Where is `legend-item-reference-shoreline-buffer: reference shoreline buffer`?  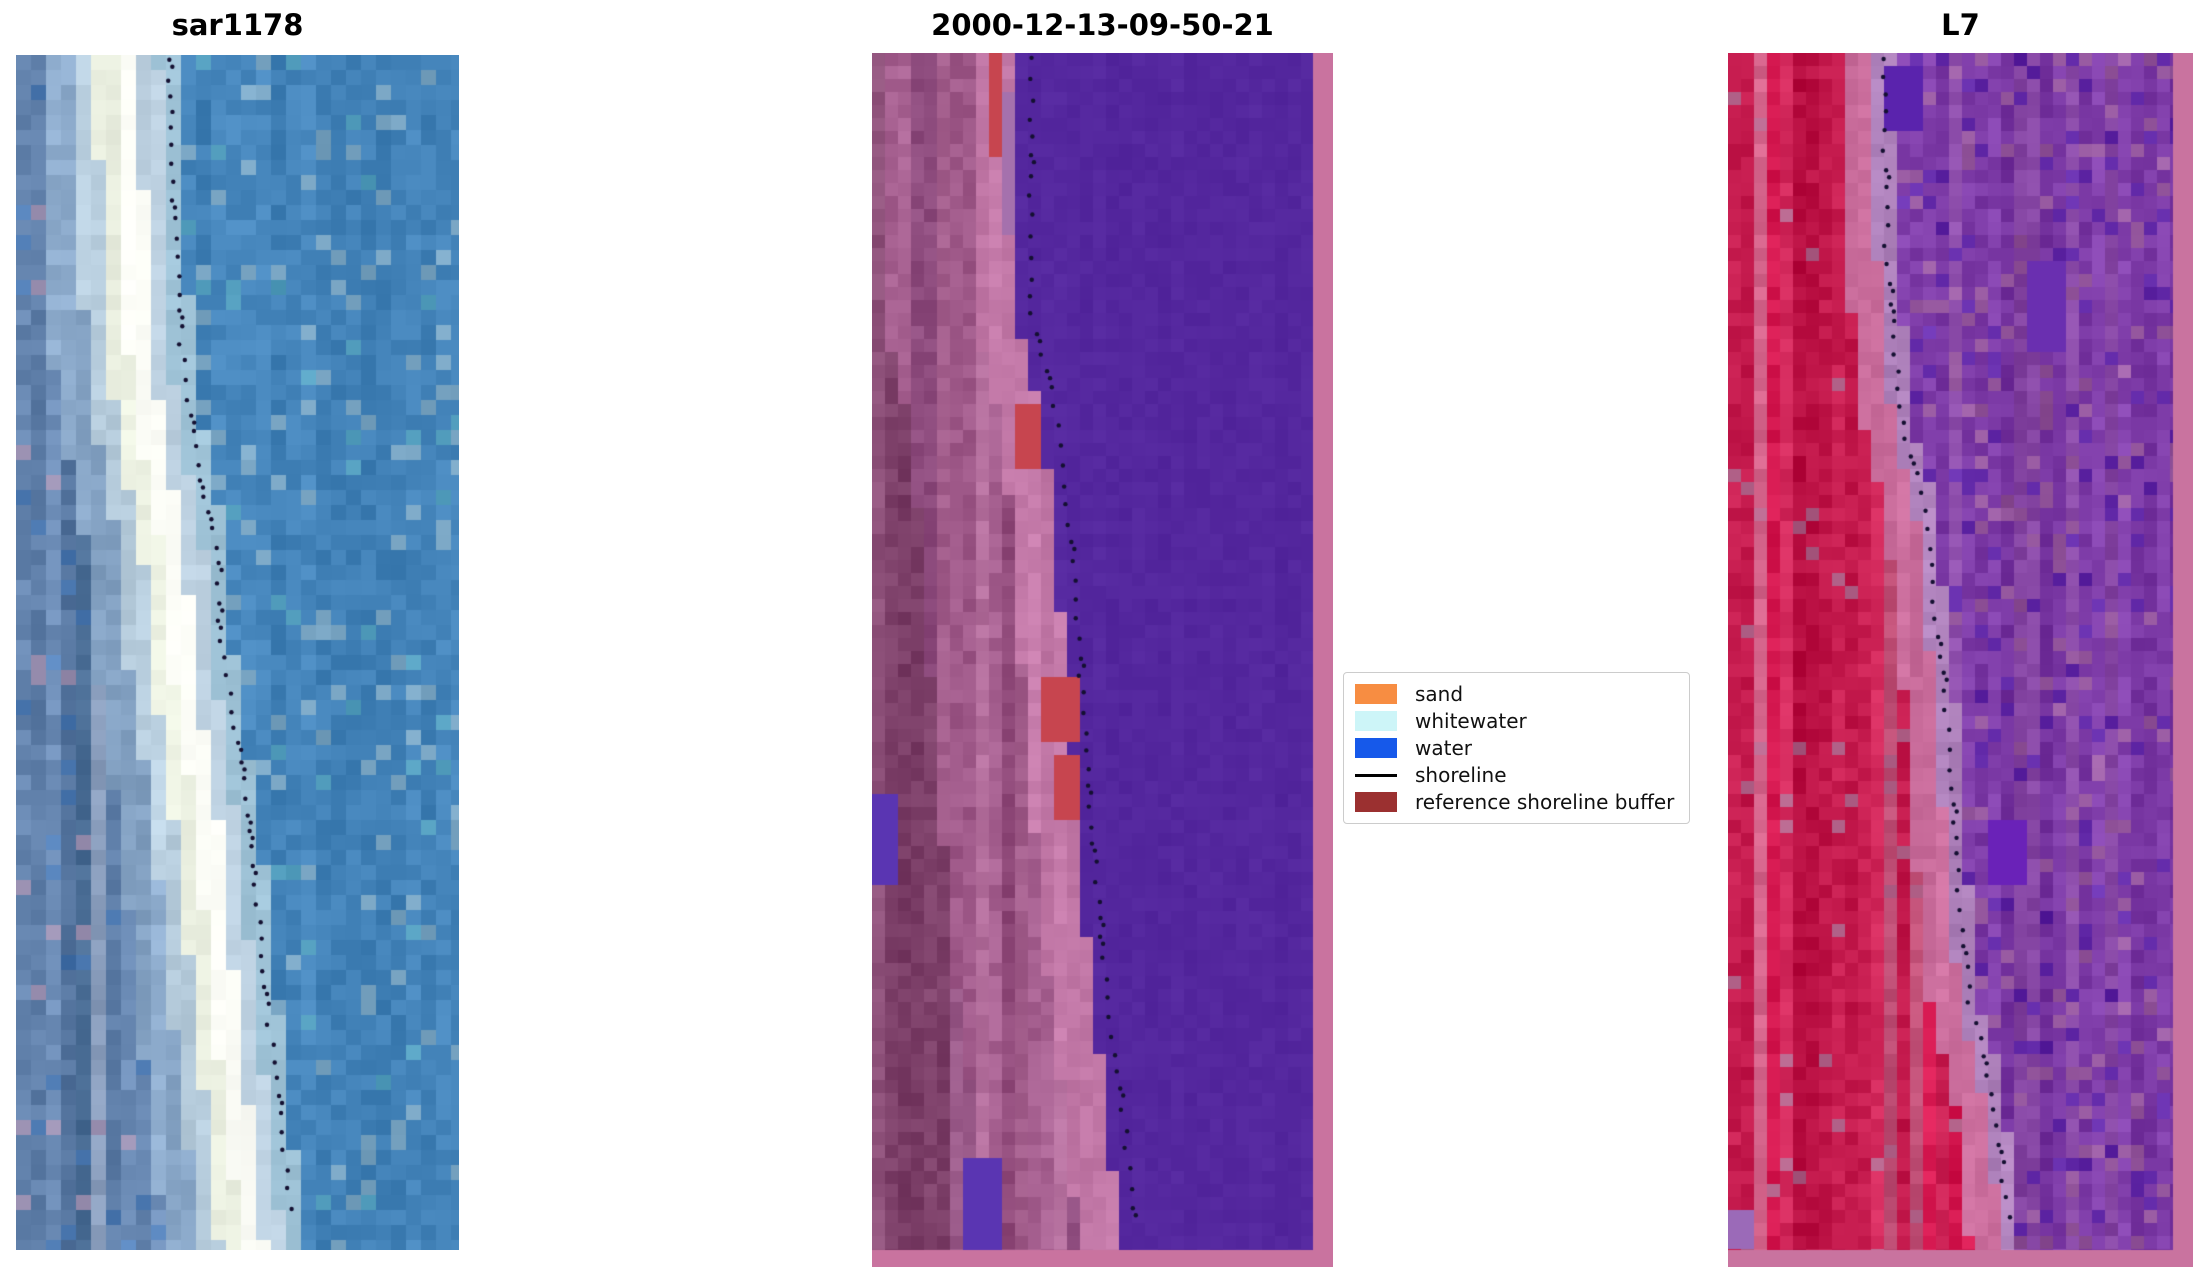 legend-item-reference-shoreline-buffer: reference shoreline buffer is located at coordinates (1516, 802).